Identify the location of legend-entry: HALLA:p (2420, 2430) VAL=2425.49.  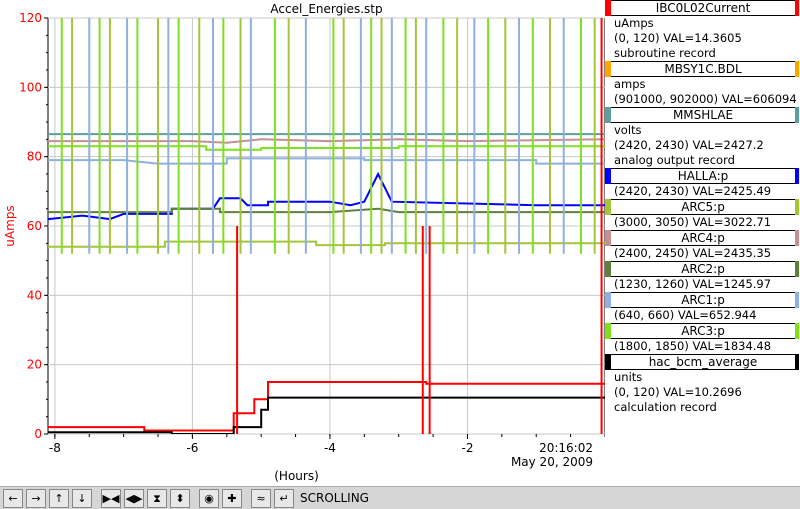
(702, 183).